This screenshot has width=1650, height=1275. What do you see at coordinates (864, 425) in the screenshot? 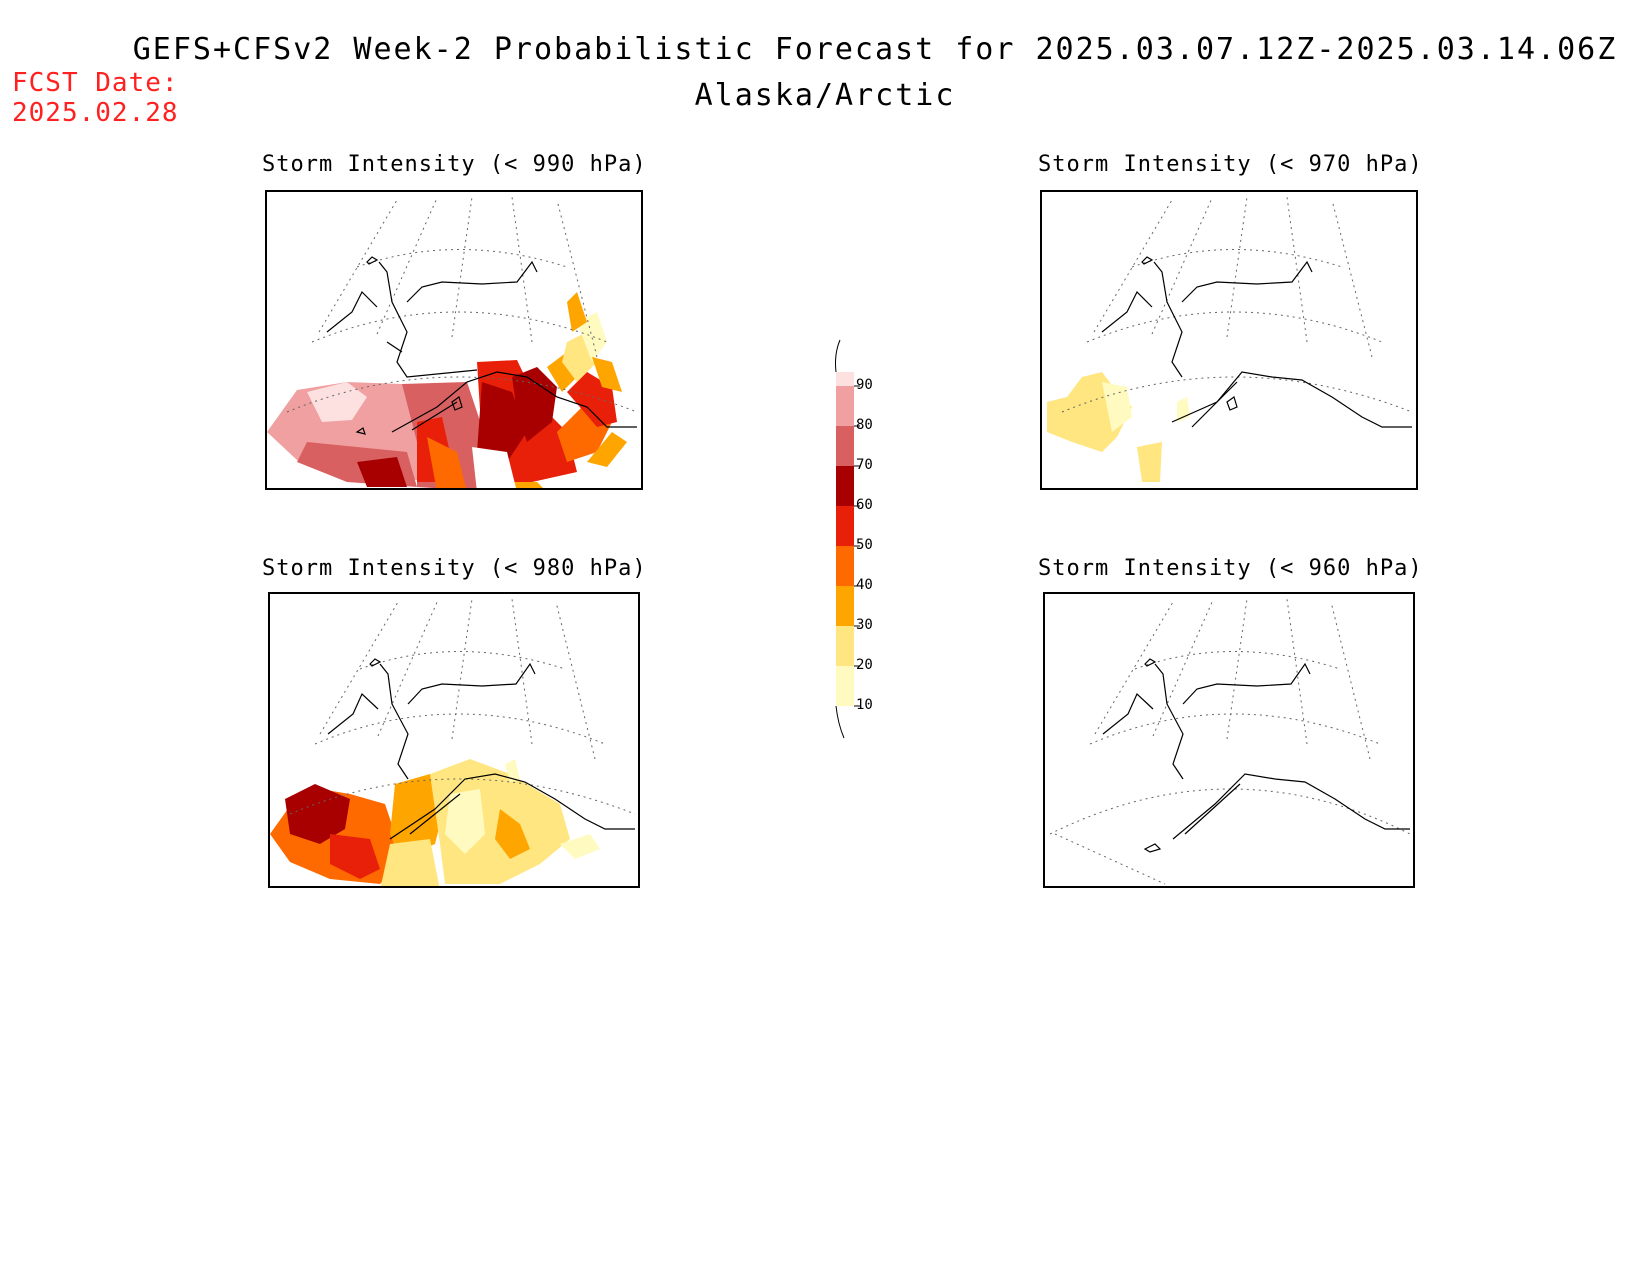
I see `colorbar-label: 80` at bounding box center [864, 425].